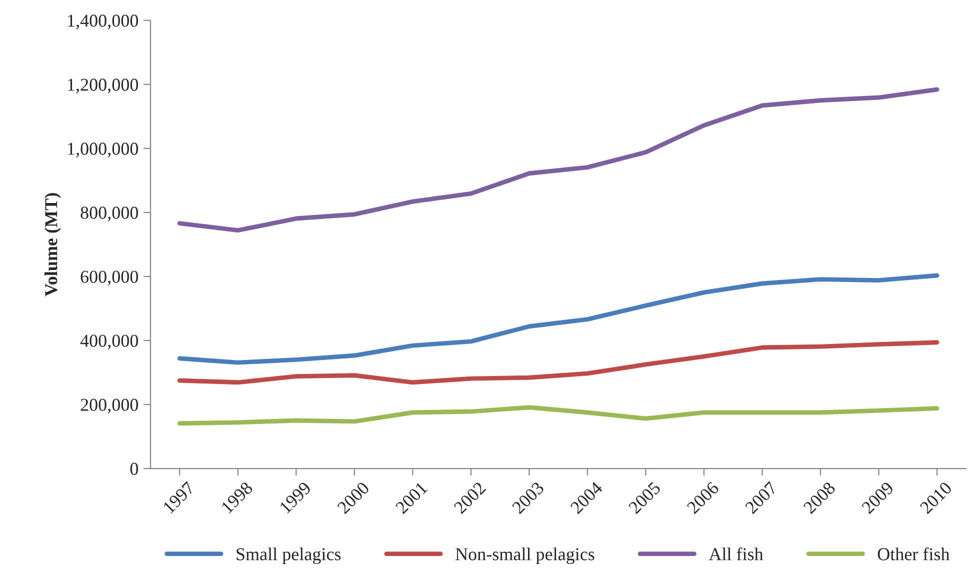  I want to click on y-tick-label: 1,400,000, so click(103, 22).